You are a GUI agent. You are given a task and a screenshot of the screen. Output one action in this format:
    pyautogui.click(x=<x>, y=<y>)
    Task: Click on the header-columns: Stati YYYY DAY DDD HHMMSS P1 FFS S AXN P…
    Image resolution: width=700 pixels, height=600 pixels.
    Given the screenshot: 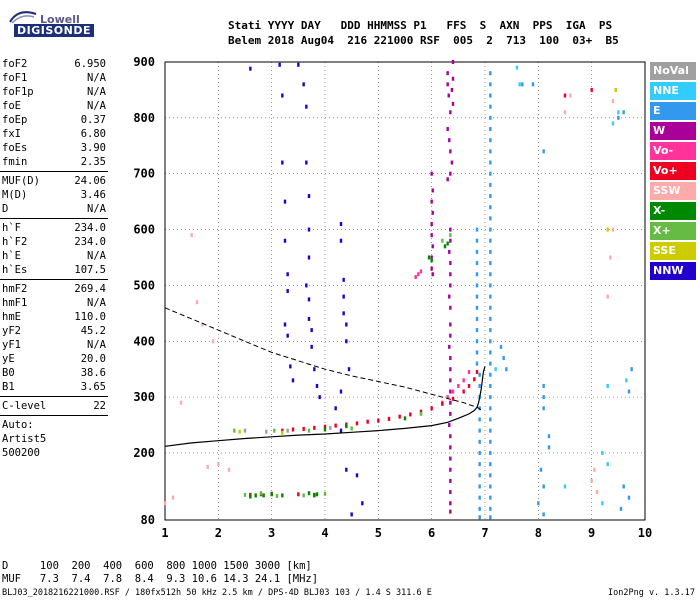 What is the action you would take?
    pyautogui.click(x=420, y=25)
    